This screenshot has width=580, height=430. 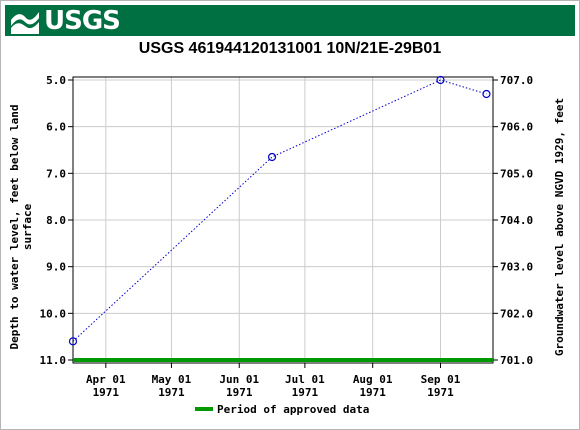 What do you see at coordinates (56, 127) in the screenshot?
I see `y-left-tick-label: 6.0` at bounding box center [56, 127].